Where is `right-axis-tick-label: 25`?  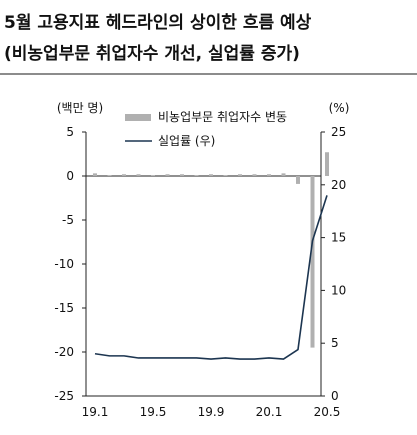
right-axis-tick-label: 25 is located at coordinates (338, 132).